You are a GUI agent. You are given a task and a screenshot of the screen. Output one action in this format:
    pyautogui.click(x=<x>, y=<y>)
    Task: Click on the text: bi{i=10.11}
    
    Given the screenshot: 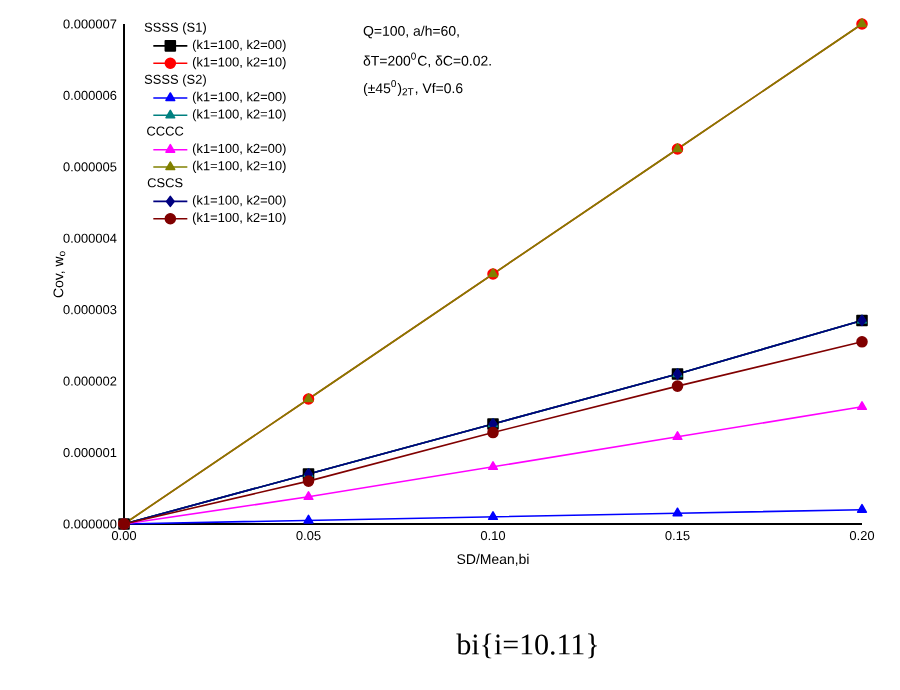 What is the action you would take?
    pyautogui.click(x=526, y=646)
    